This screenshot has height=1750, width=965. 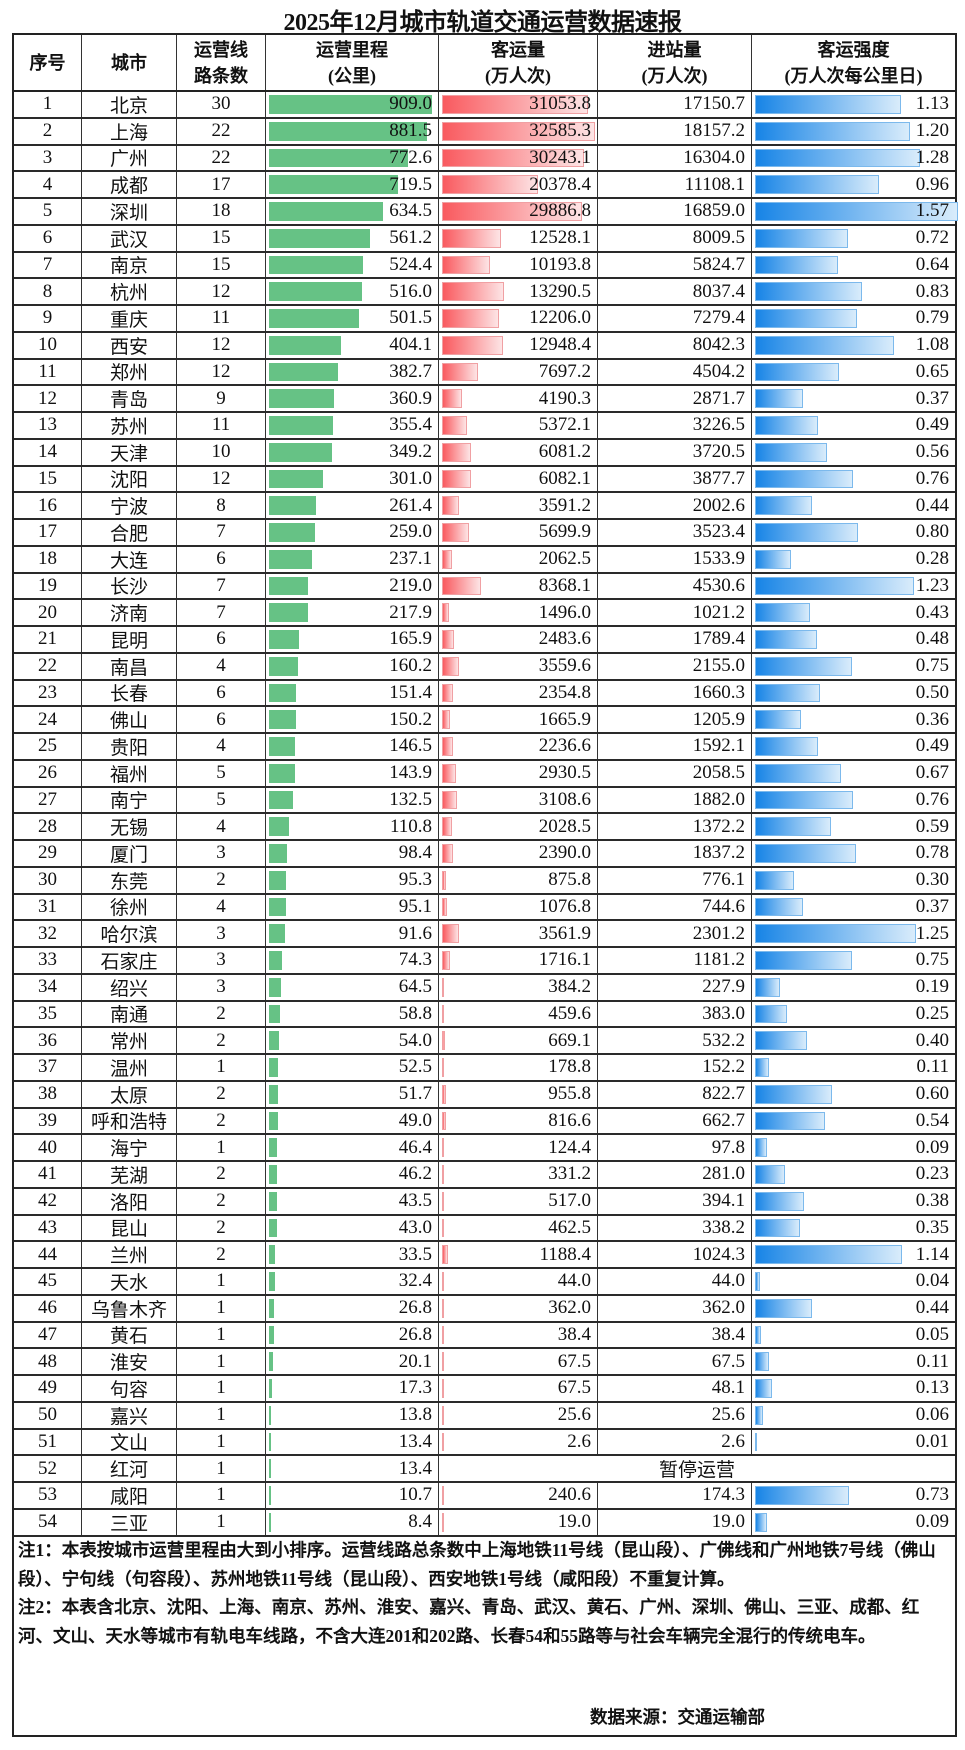 What do you see at coordinates (675, 559) in the screenshot?
I see `cell-entries: 1533.9` at bounding box center [675, 559].